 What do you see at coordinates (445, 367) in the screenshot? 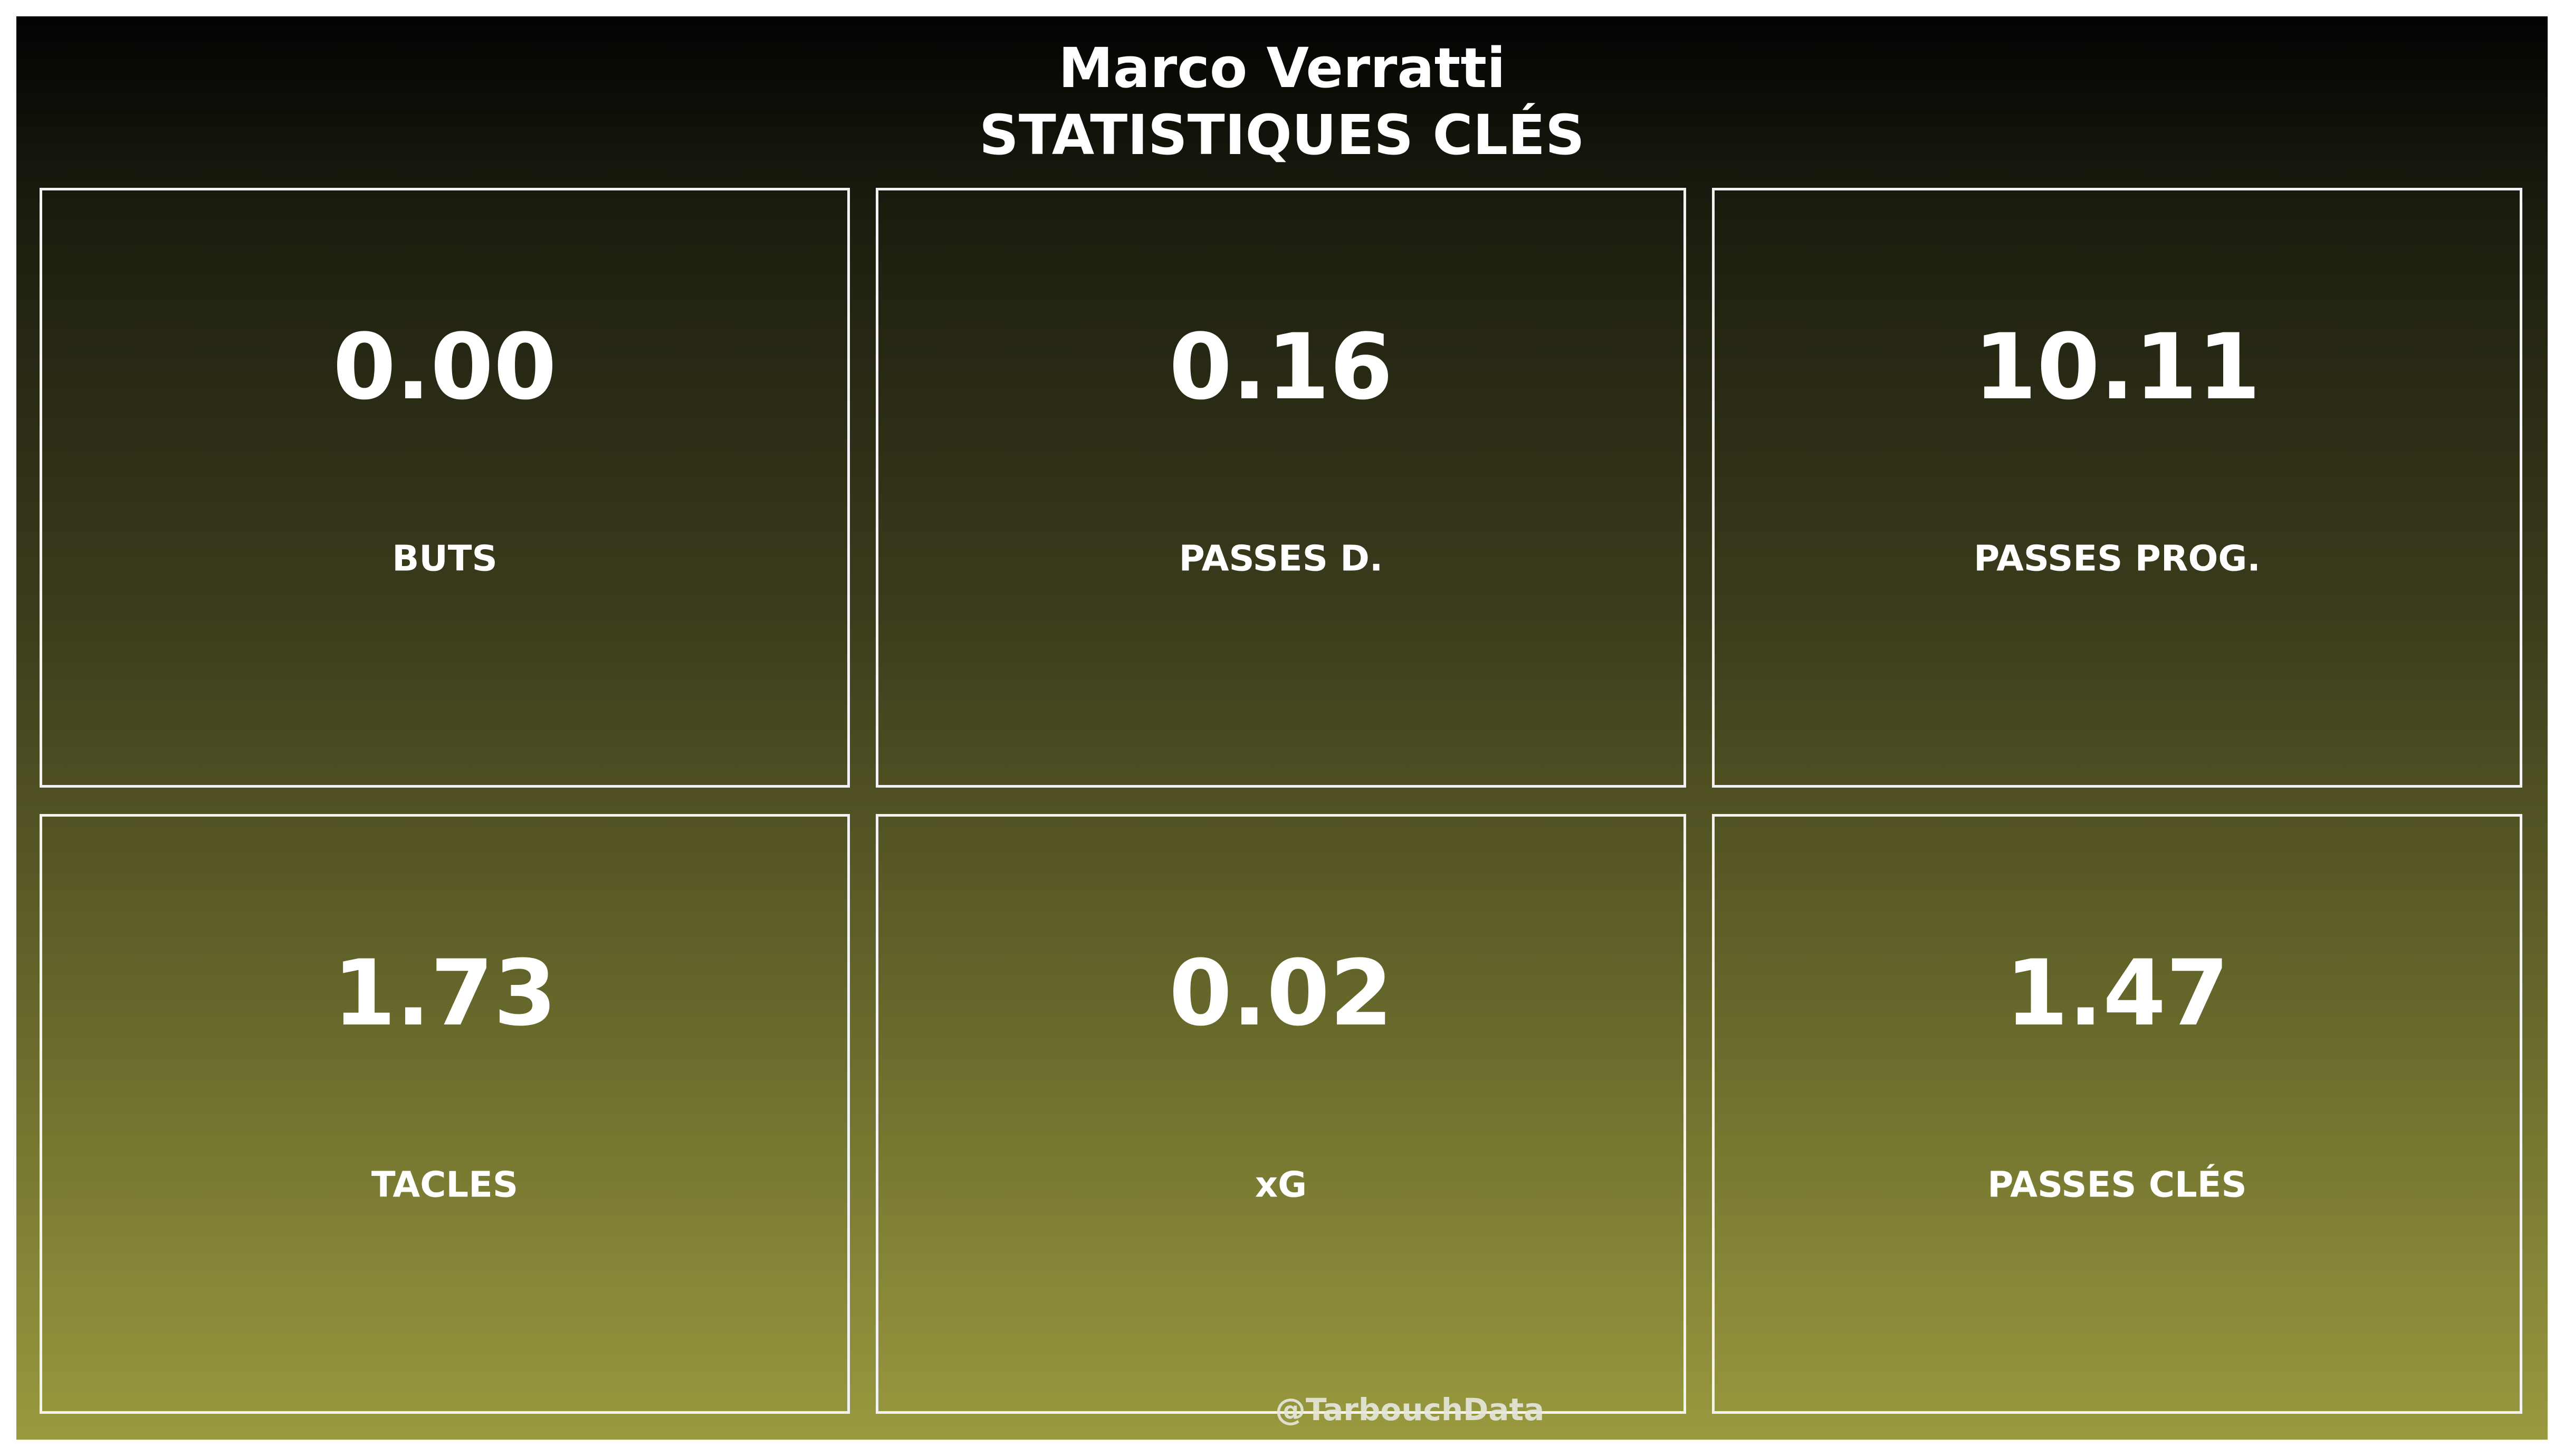
I see `stat-value: 0.00` at bounding box center [445, 367].